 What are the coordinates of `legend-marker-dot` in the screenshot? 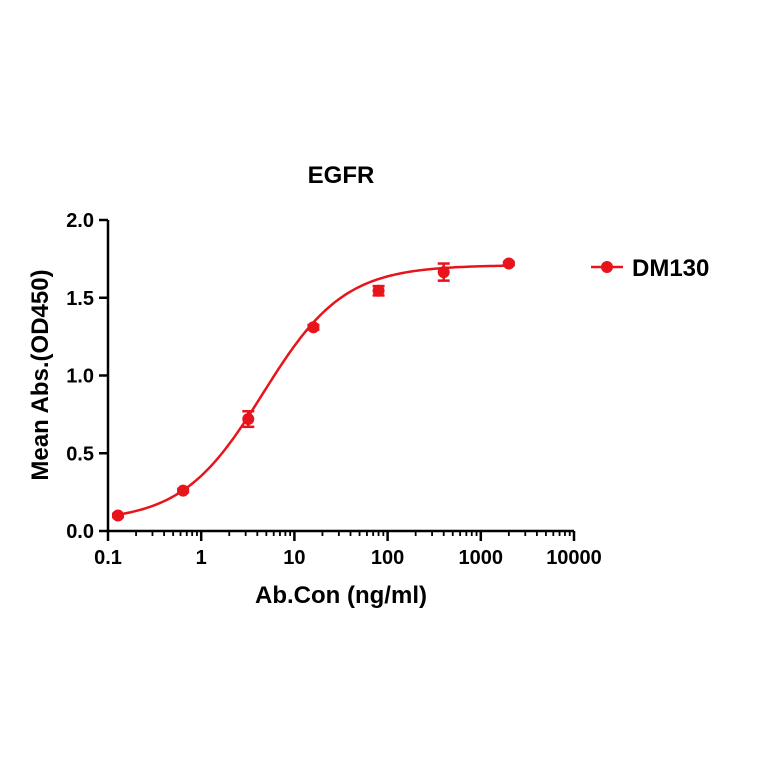 It's located at (607, 267).